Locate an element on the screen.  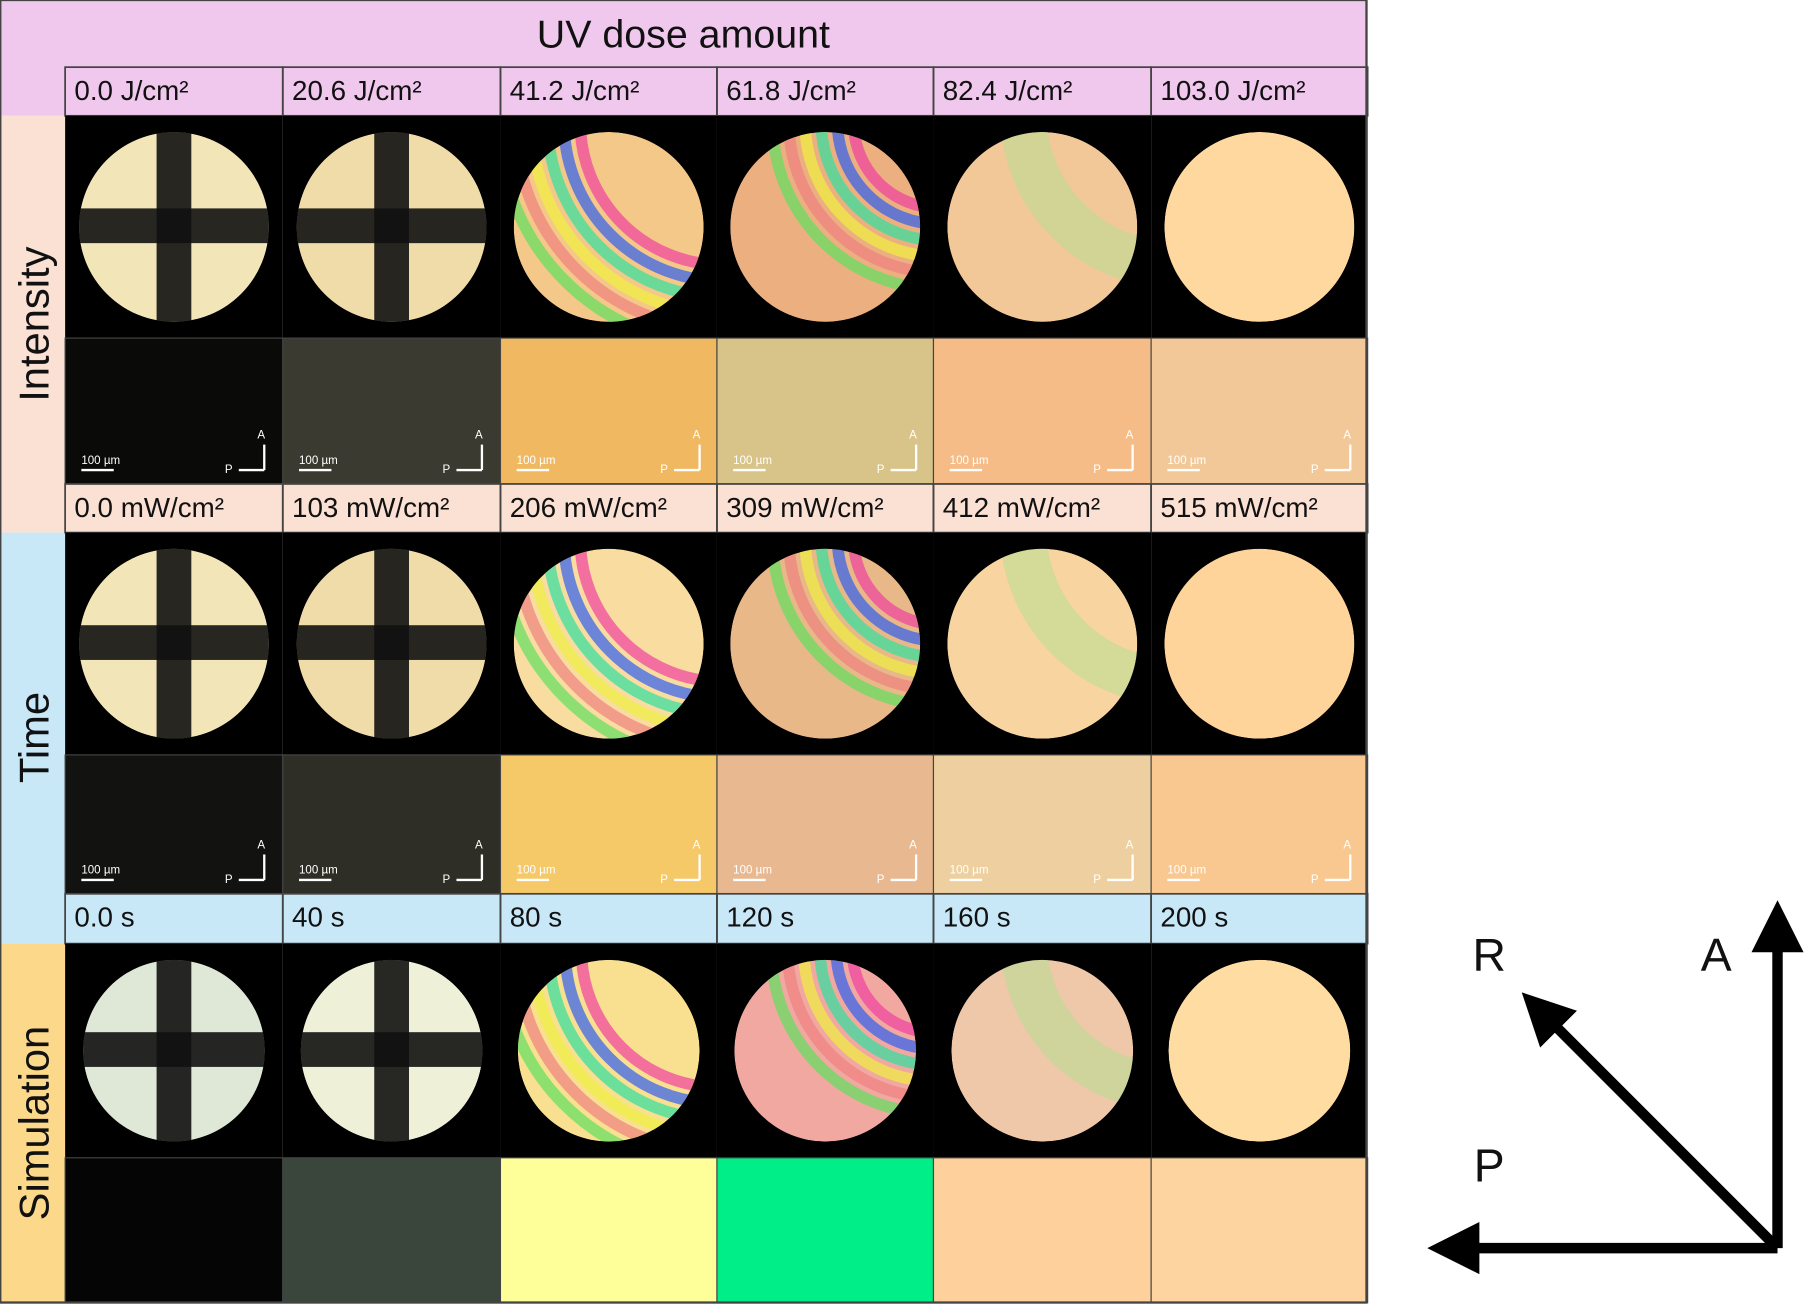
setting-label: 200 s is located at coordinates (1194, 917).